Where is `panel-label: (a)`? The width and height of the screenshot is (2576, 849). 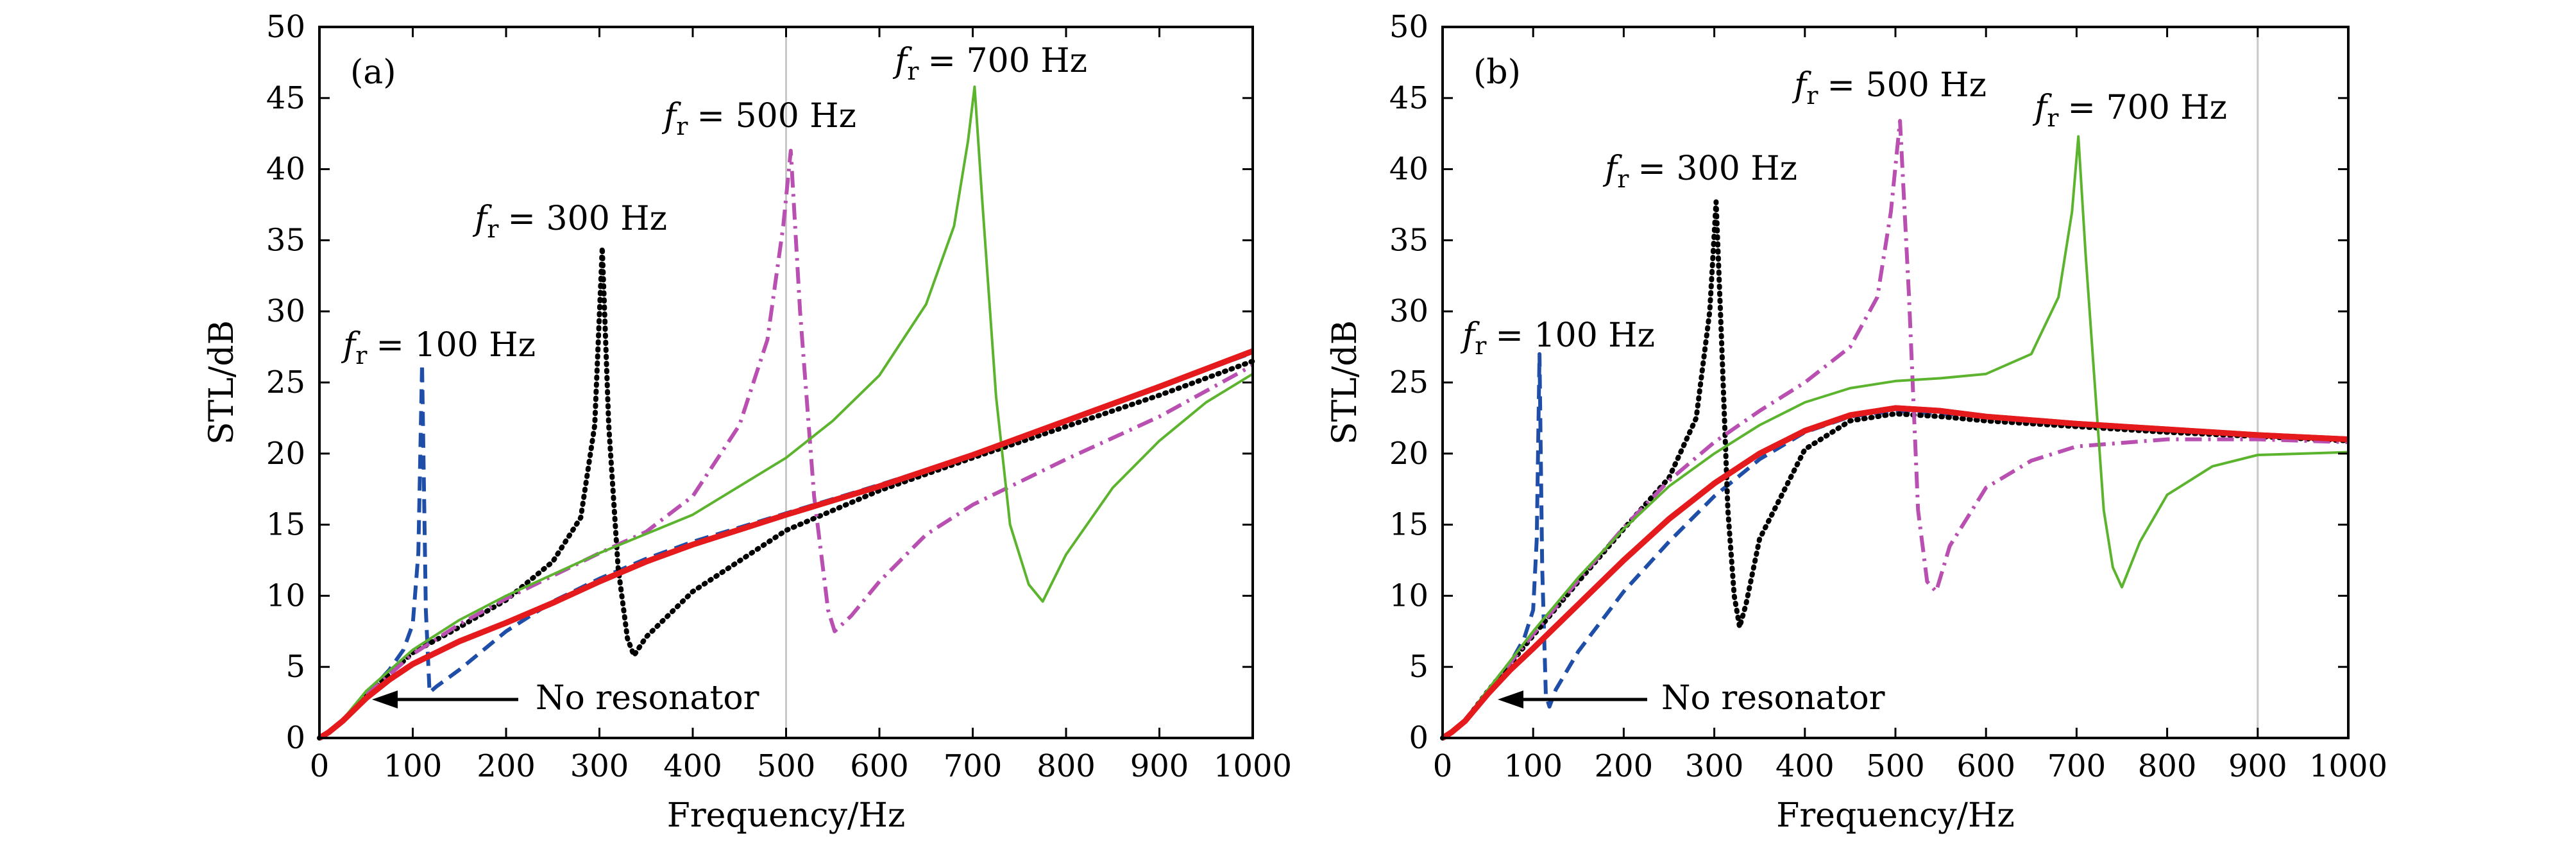 panel-label: (a) is located at coordinates (373, 72).